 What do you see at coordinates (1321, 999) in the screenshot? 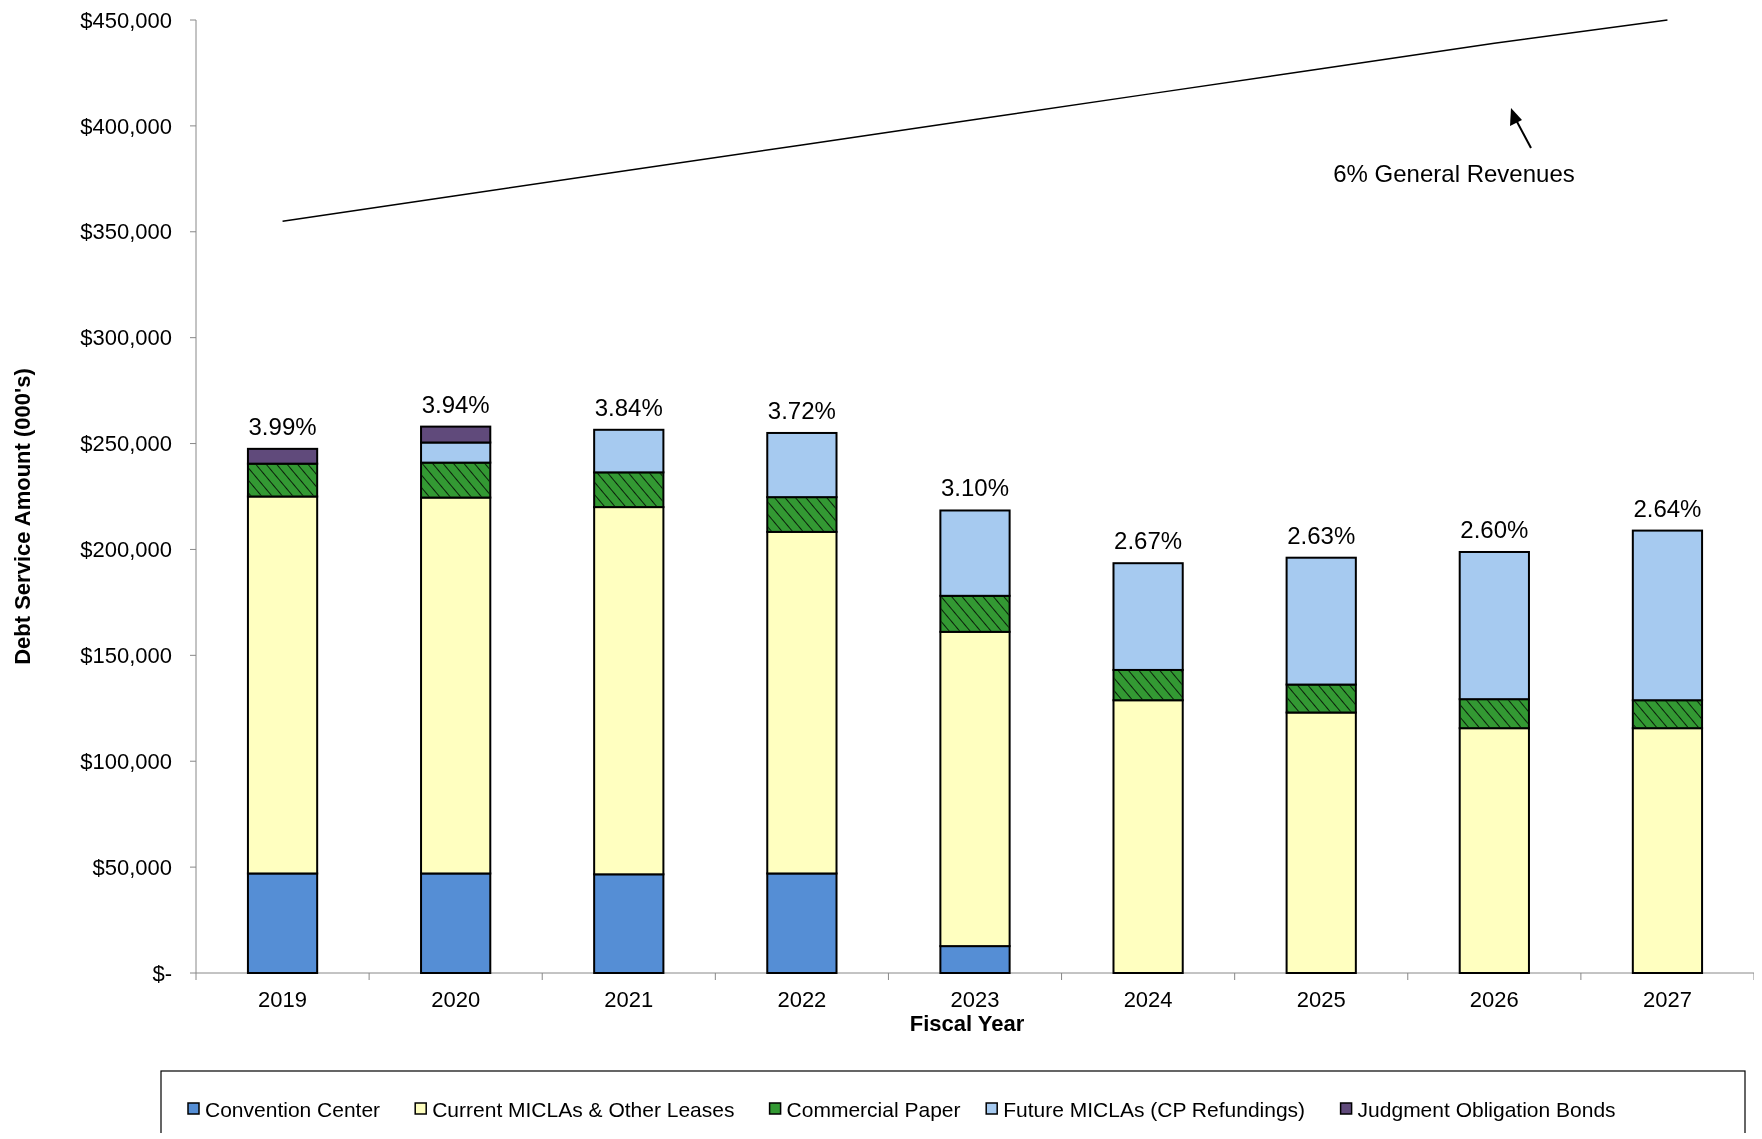
I see `x-tick-label: 2025` at bounding box center [1321, 999].